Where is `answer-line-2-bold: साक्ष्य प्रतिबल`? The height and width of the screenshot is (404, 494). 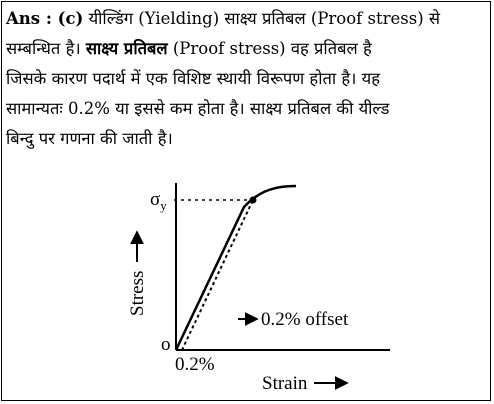 answer-line-2-bold: साक्ष्य प्रतिबल is located at coordinates (126, 48).